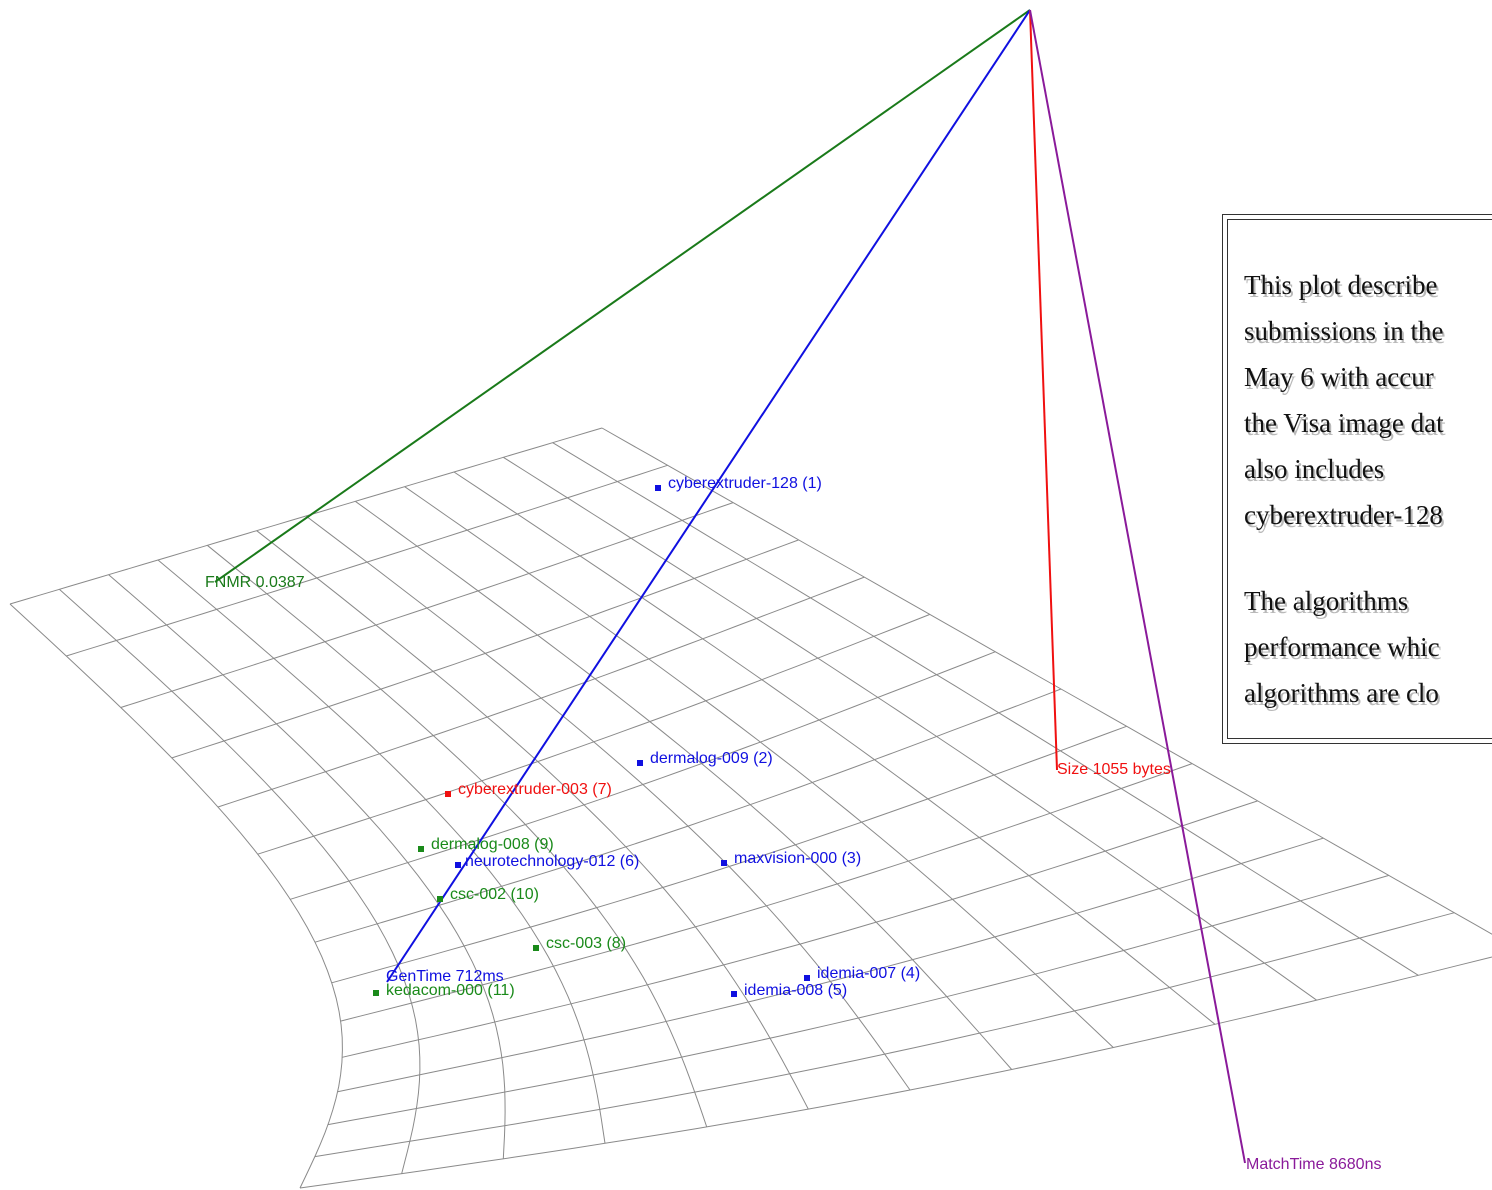  I want to click on point-label: csc-002 (10), so click(494, 894).